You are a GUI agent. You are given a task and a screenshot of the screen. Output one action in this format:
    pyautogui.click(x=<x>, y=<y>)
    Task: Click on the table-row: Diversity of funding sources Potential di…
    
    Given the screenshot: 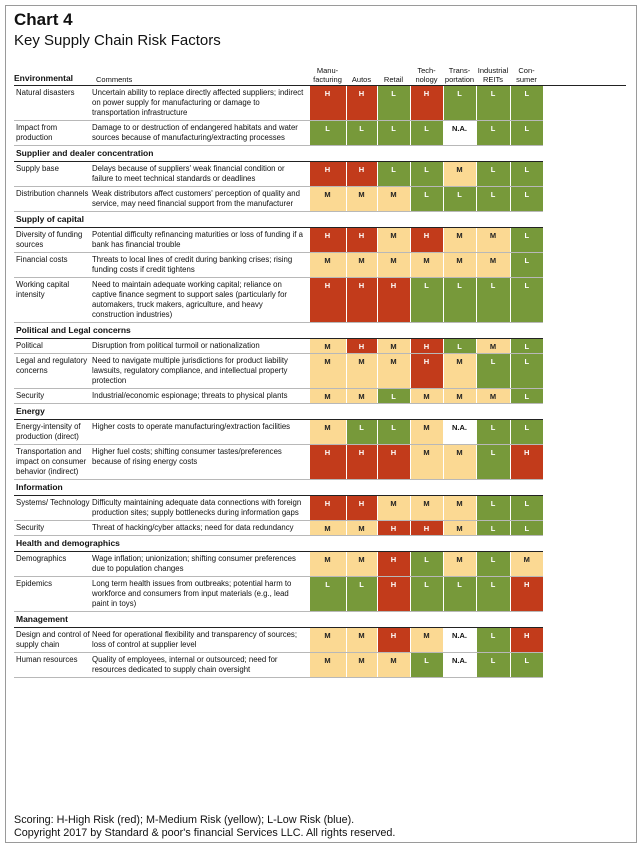 What is the action you would take?
    pyautogui.click(x=320, y=240)
    